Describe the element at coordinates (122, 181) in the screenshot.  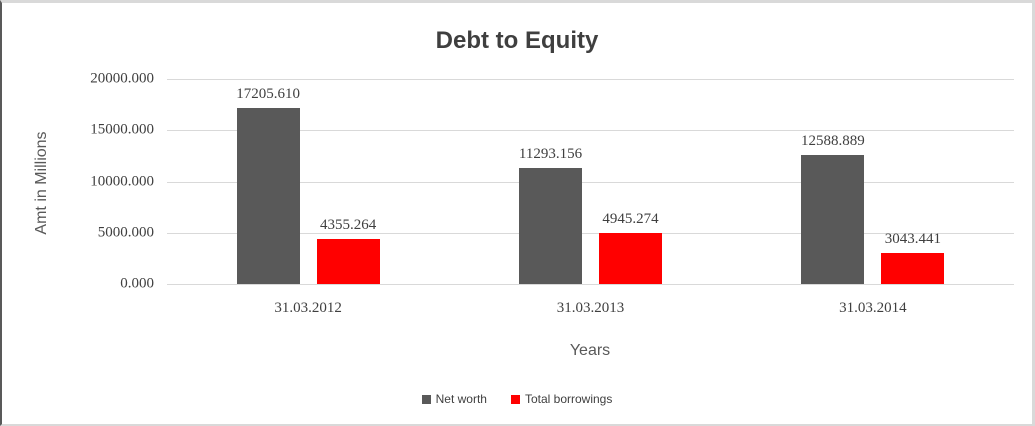
I see `y-tick-label: 10000.000` at that location.